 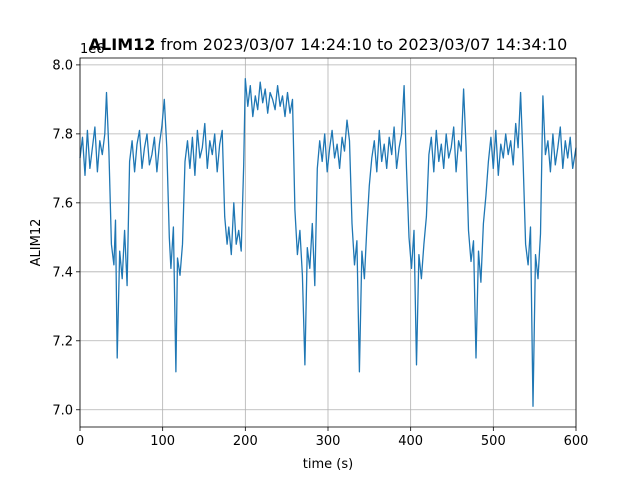 What do you see at coordinates (493, 441) in the screenshot?
I see `x-tick-label: 500` at bounding box center [493, 441].